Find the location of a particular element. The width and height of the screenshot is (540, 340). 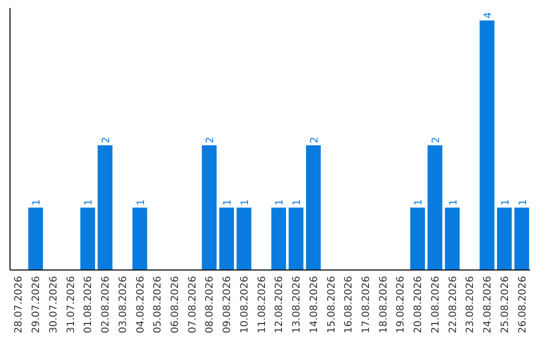

x-tick-label: 18.08.2026 is located at coordinates (384, 305).